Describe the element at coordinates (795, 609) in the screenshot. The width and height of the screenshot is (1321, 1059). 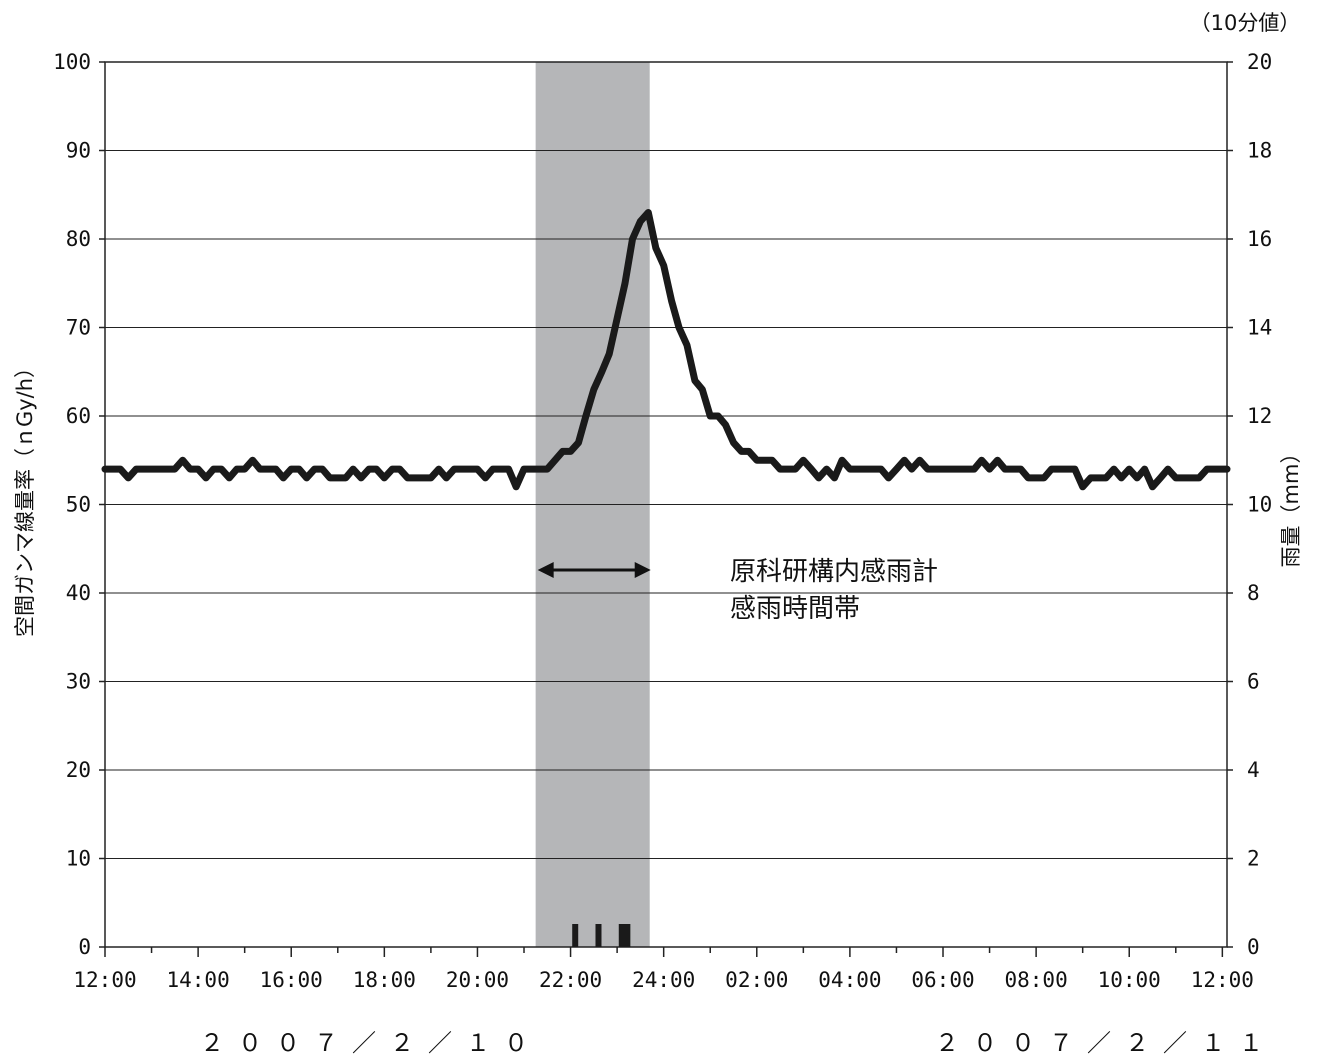
I see `annotation-line-2: 感雨時間帯` at that location.